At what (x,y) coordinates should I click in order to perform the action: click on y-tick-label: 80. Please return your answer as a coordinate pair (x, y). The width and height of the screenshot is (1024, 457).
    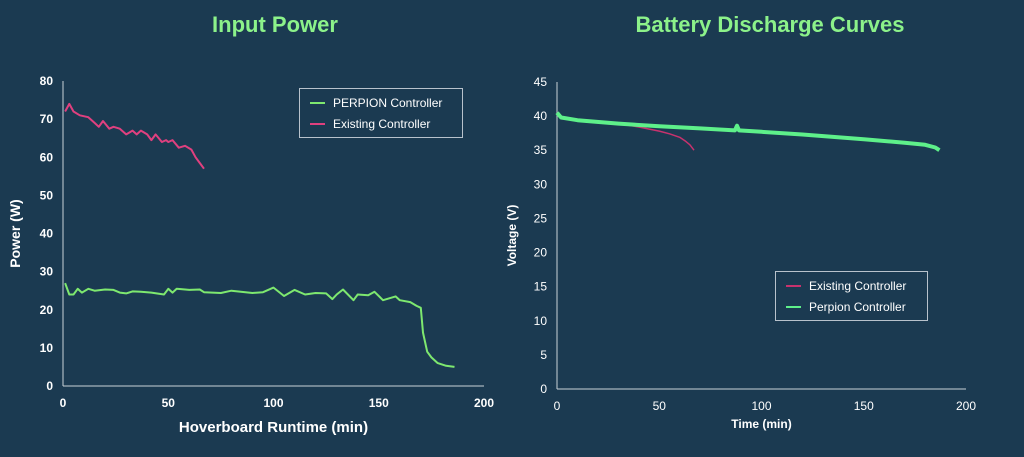
    Looking at the image, I should click on (47, 81).